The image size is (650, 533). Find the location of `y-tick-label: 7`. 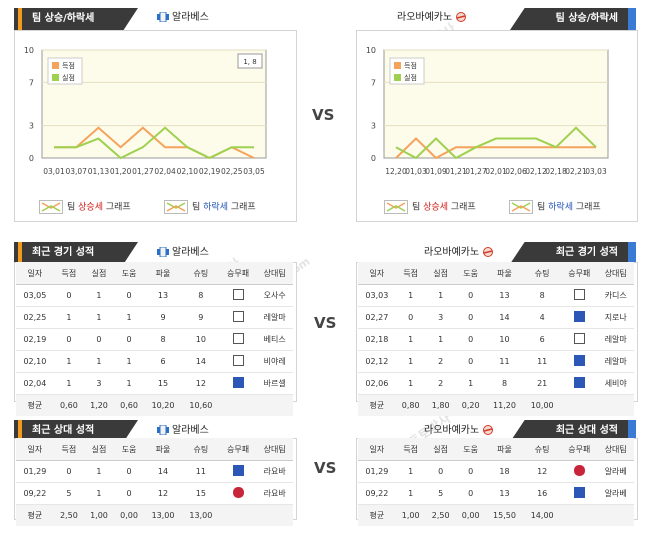

y-tick-label: 7 is located at coordinates (373, 82).